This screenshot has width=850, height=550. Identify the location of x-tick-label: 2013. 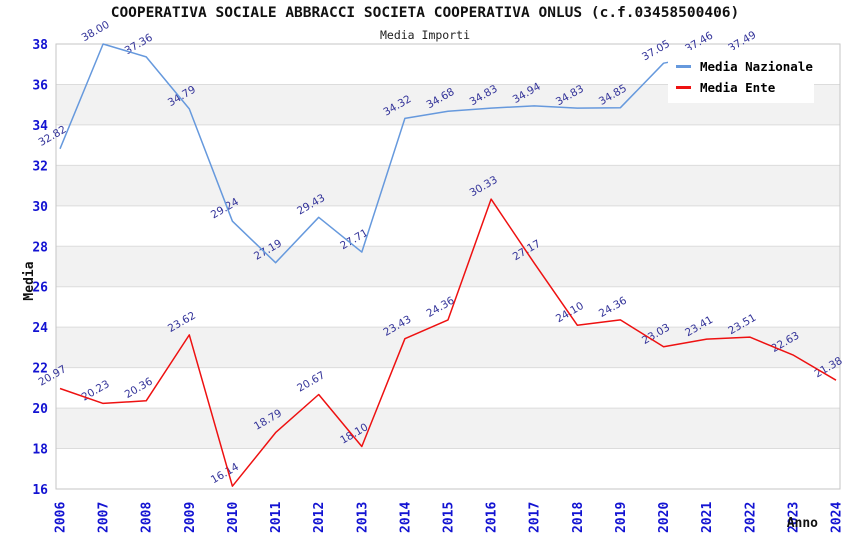
(362, 517).